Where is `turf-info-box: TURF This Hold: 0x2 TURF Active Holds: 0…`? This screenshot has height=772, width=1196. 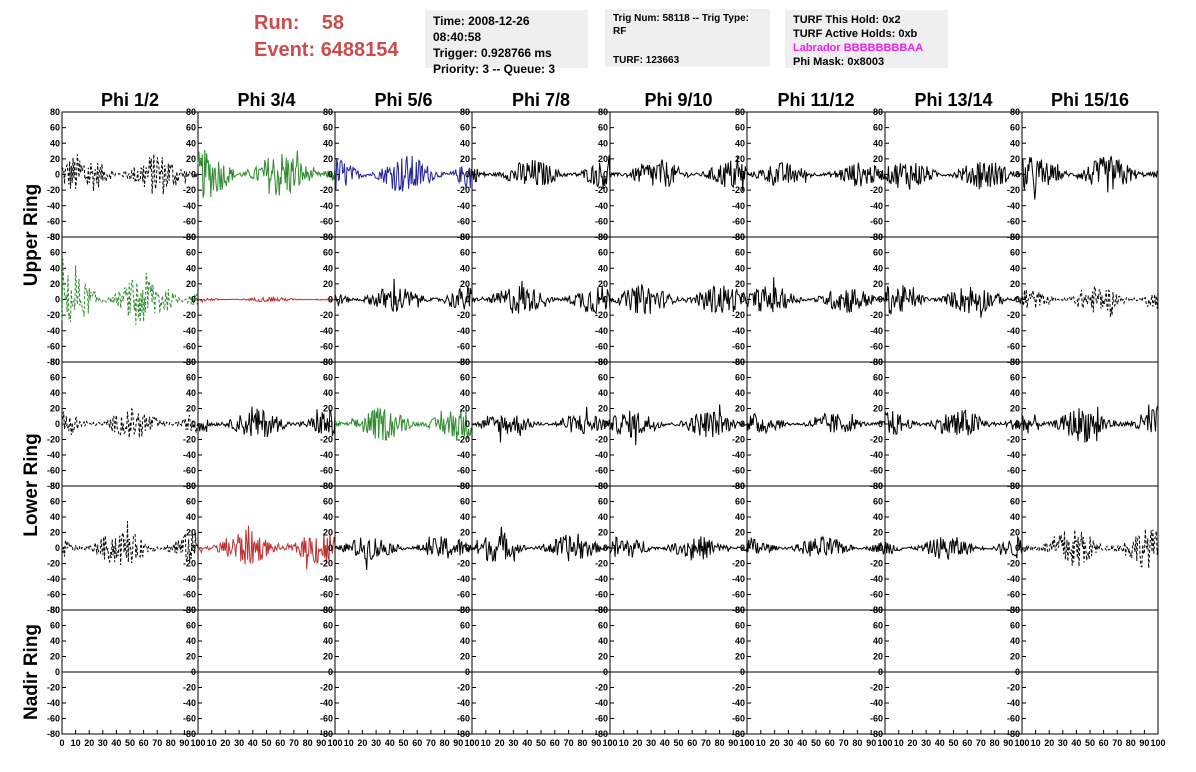 turf-info-box: TURF This Hold: 0x2 TURF Active Holds: 0… is located at coordinates (866, 39).